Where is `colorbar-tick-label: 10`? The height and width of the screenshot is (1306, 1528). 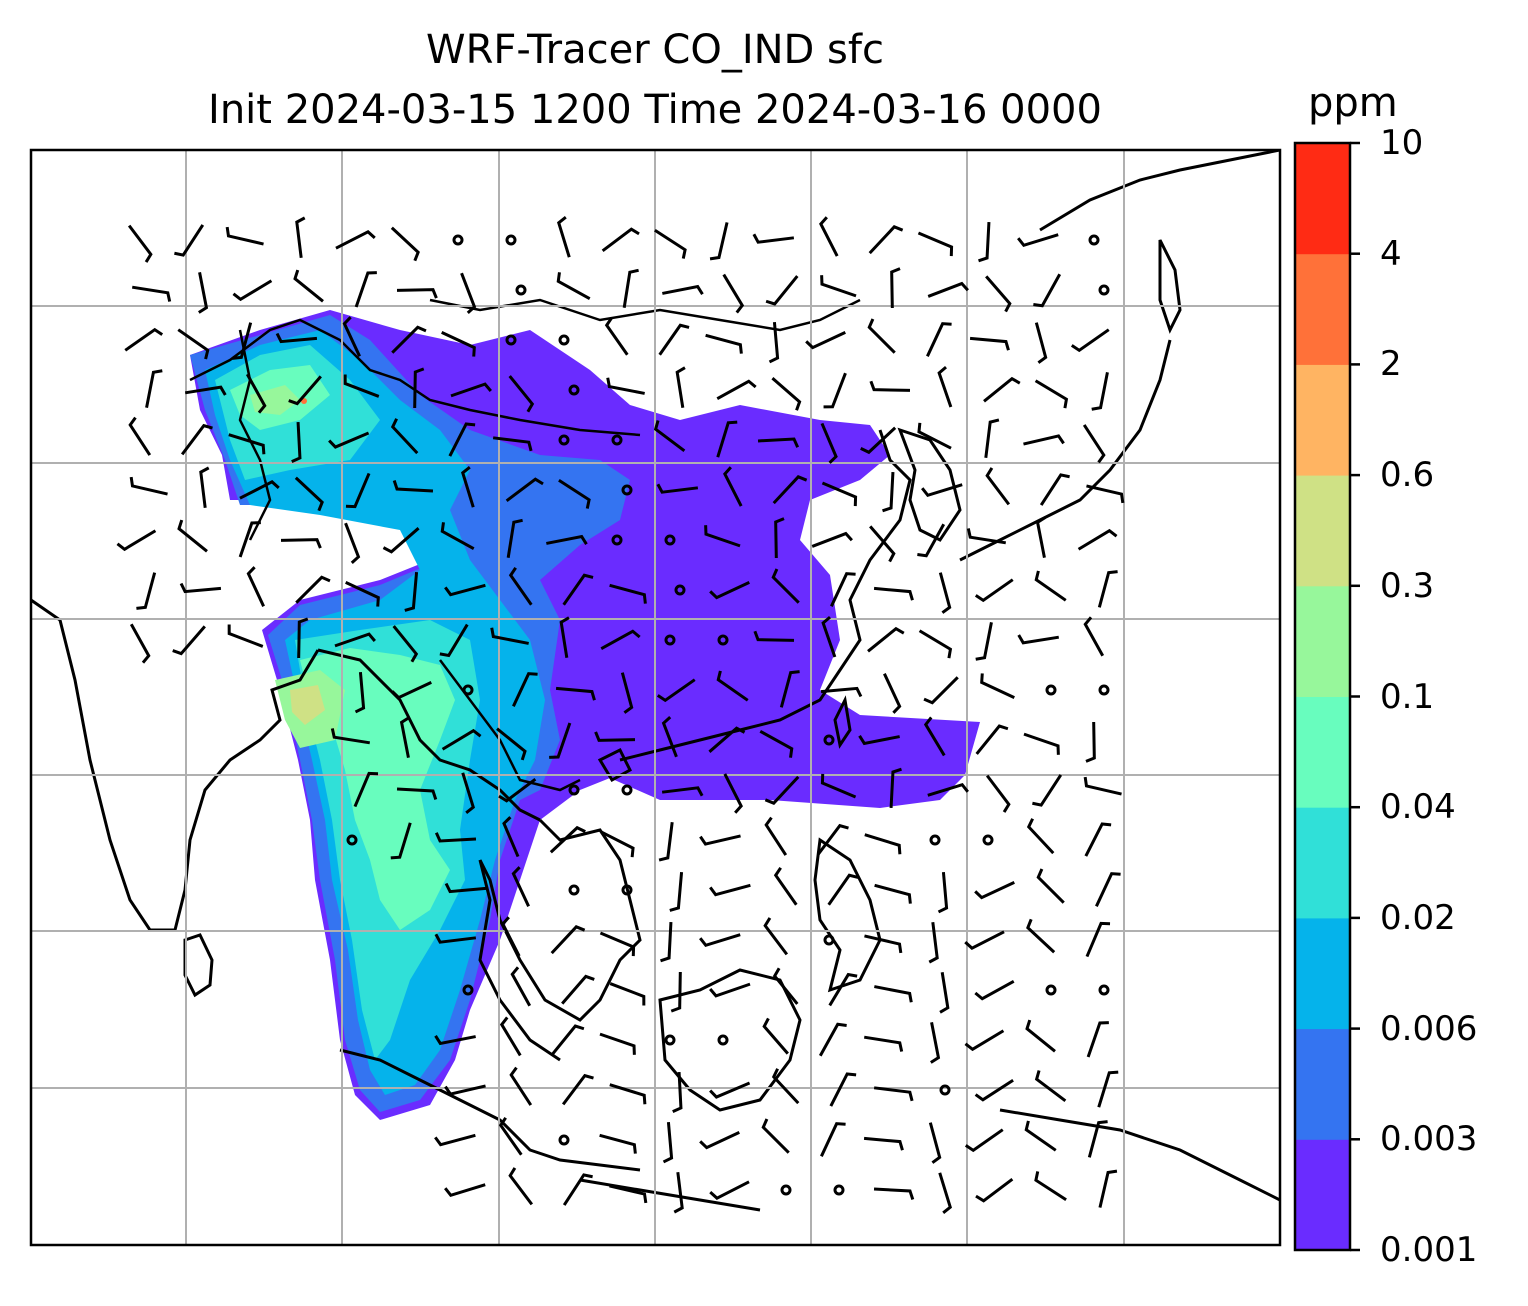
colorbar-tick-label: 10 is located at coordinates (1402, 143).